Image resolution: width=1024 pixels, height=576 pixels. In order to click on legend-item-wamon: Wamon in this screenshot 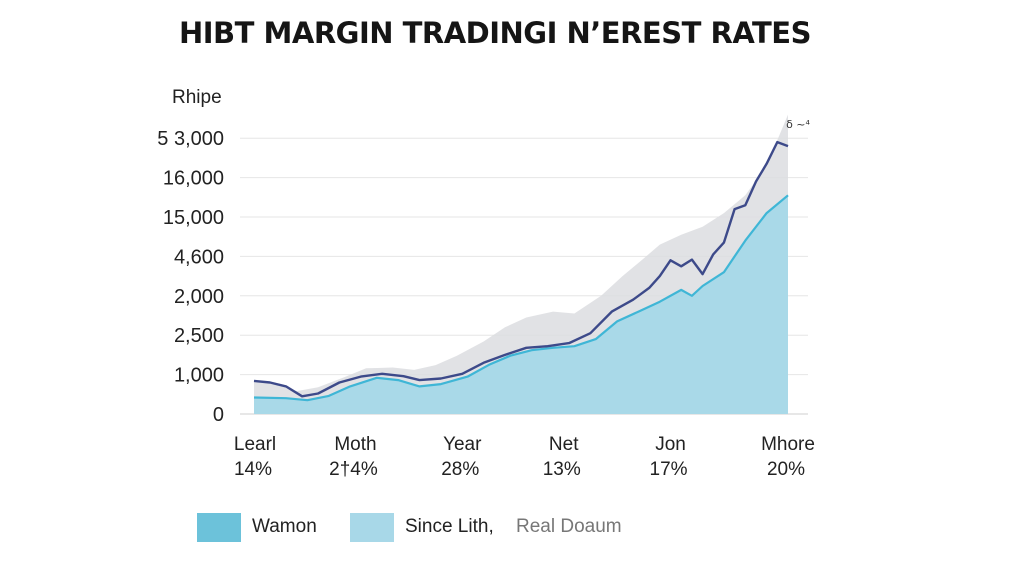, I will do `click(257, 527)`.